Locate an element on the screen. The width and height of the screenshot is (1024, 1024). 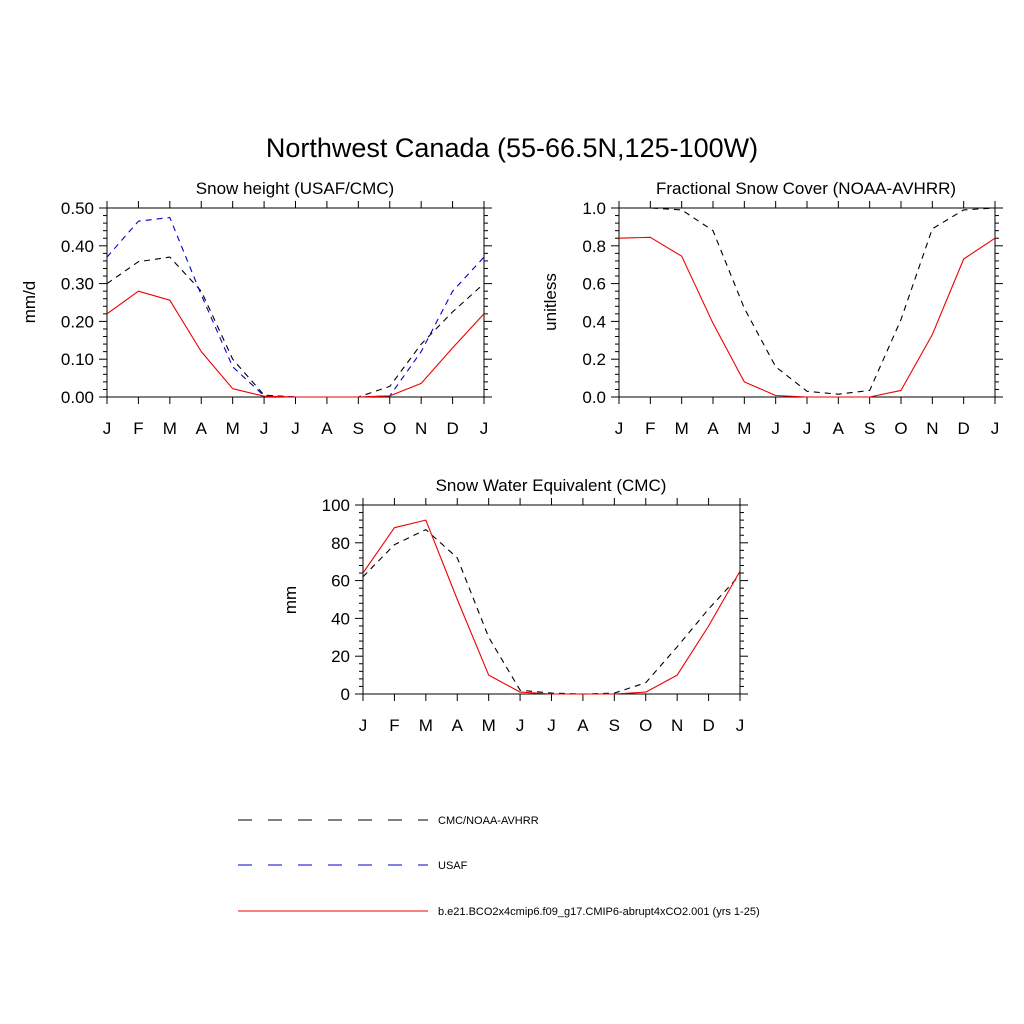
y-tick-label: 0.40 is located at coordinates (77, 246).